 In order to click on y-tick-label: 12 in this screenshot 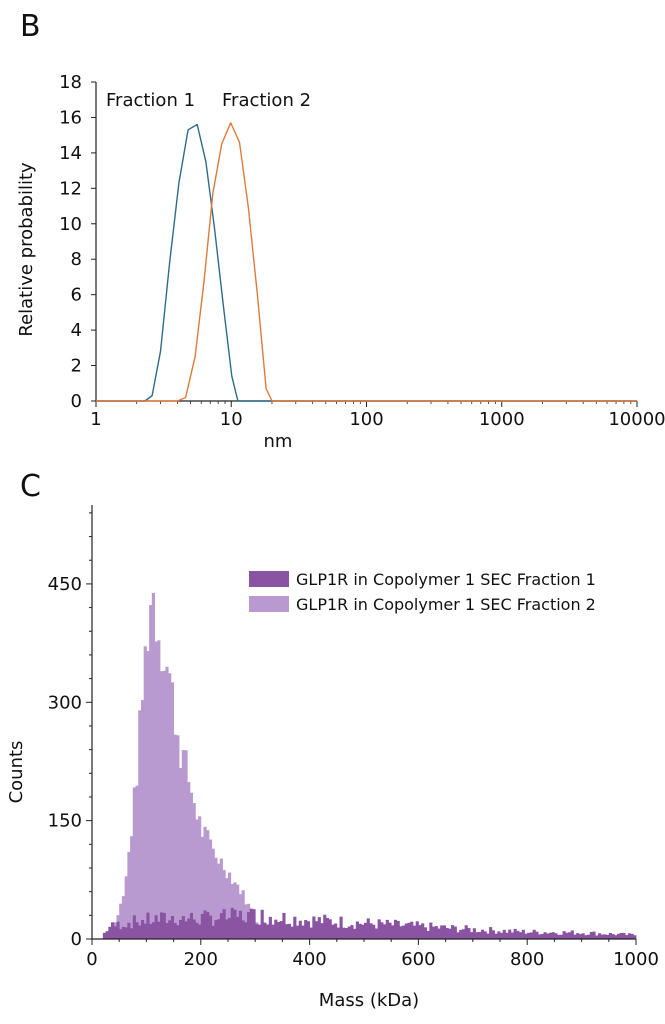, I will do `click(70, 188)`.